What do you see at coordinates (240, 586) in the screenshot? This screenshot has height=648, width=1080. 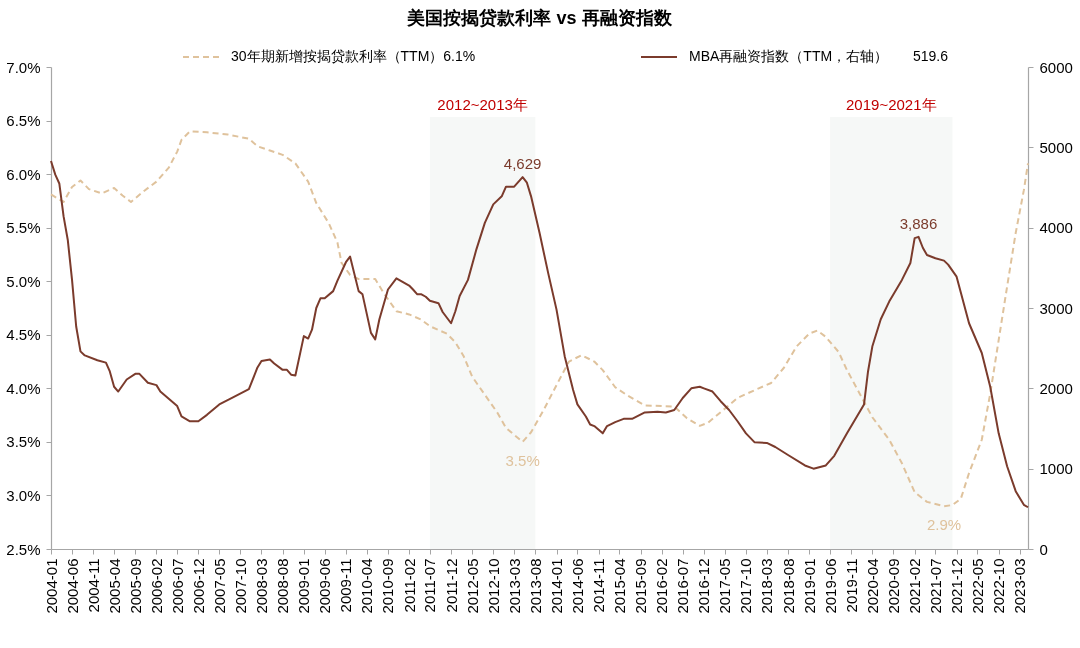 I see `x-tick-label: 2007-10` at bounding box center [240, 586].